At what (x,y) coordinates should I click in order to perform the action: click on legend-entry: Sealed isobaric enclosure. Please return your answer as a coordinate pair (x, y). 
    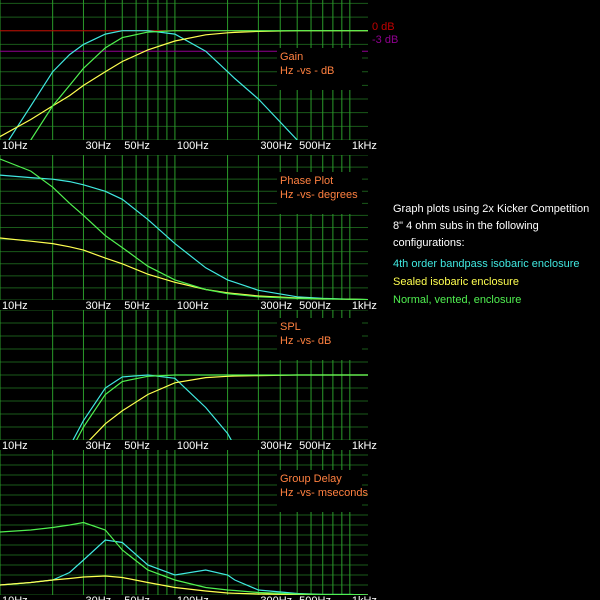
    Looking at the image, I should click on (456, 282).